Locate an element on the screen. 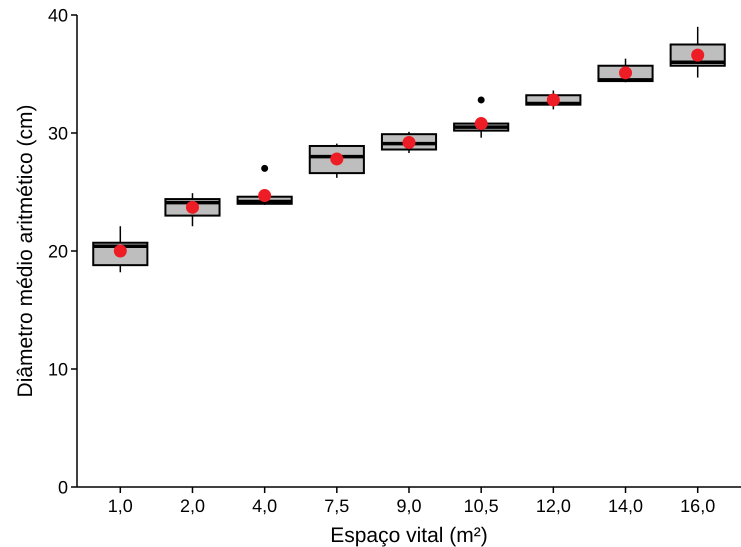  x-tick-label: 12,0 is located at coordinates (553, 506).